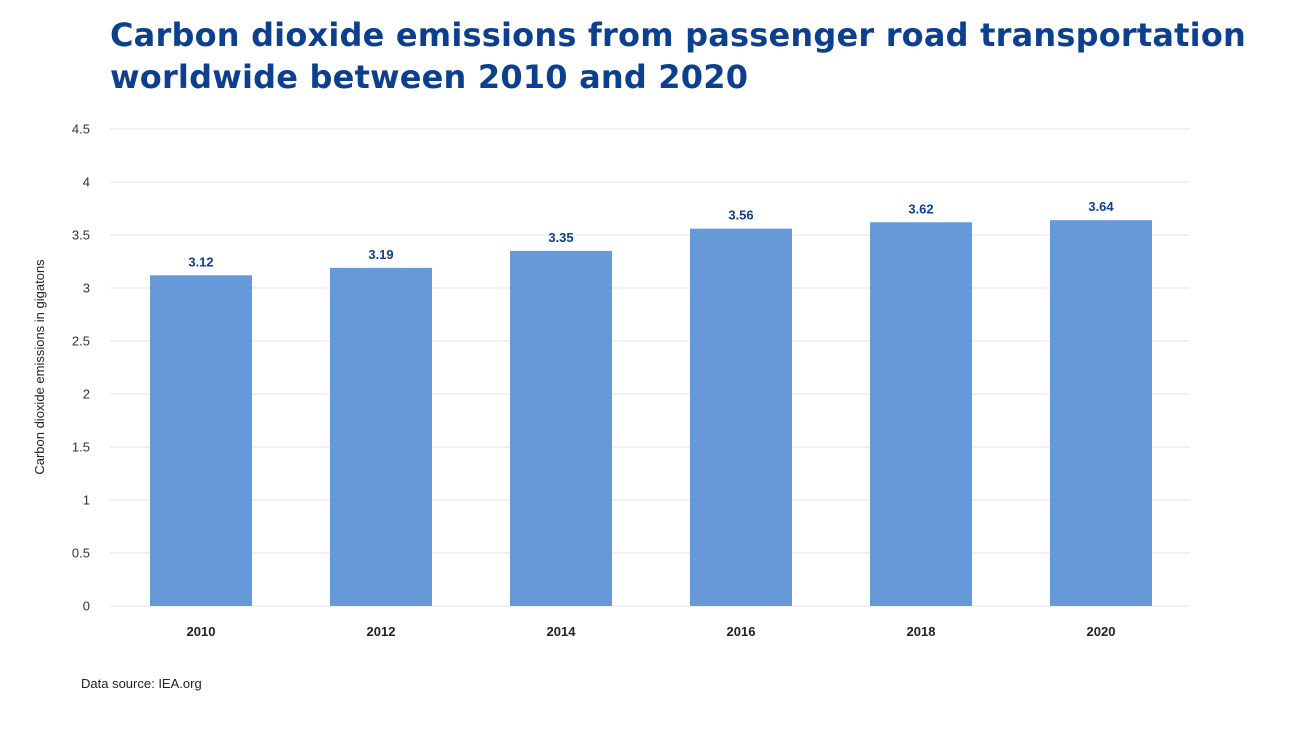  What do you see at coordinates (81, 235) in the screenshot?
I see `y-tick-label: 3.5` at bounding box center [81, 235].